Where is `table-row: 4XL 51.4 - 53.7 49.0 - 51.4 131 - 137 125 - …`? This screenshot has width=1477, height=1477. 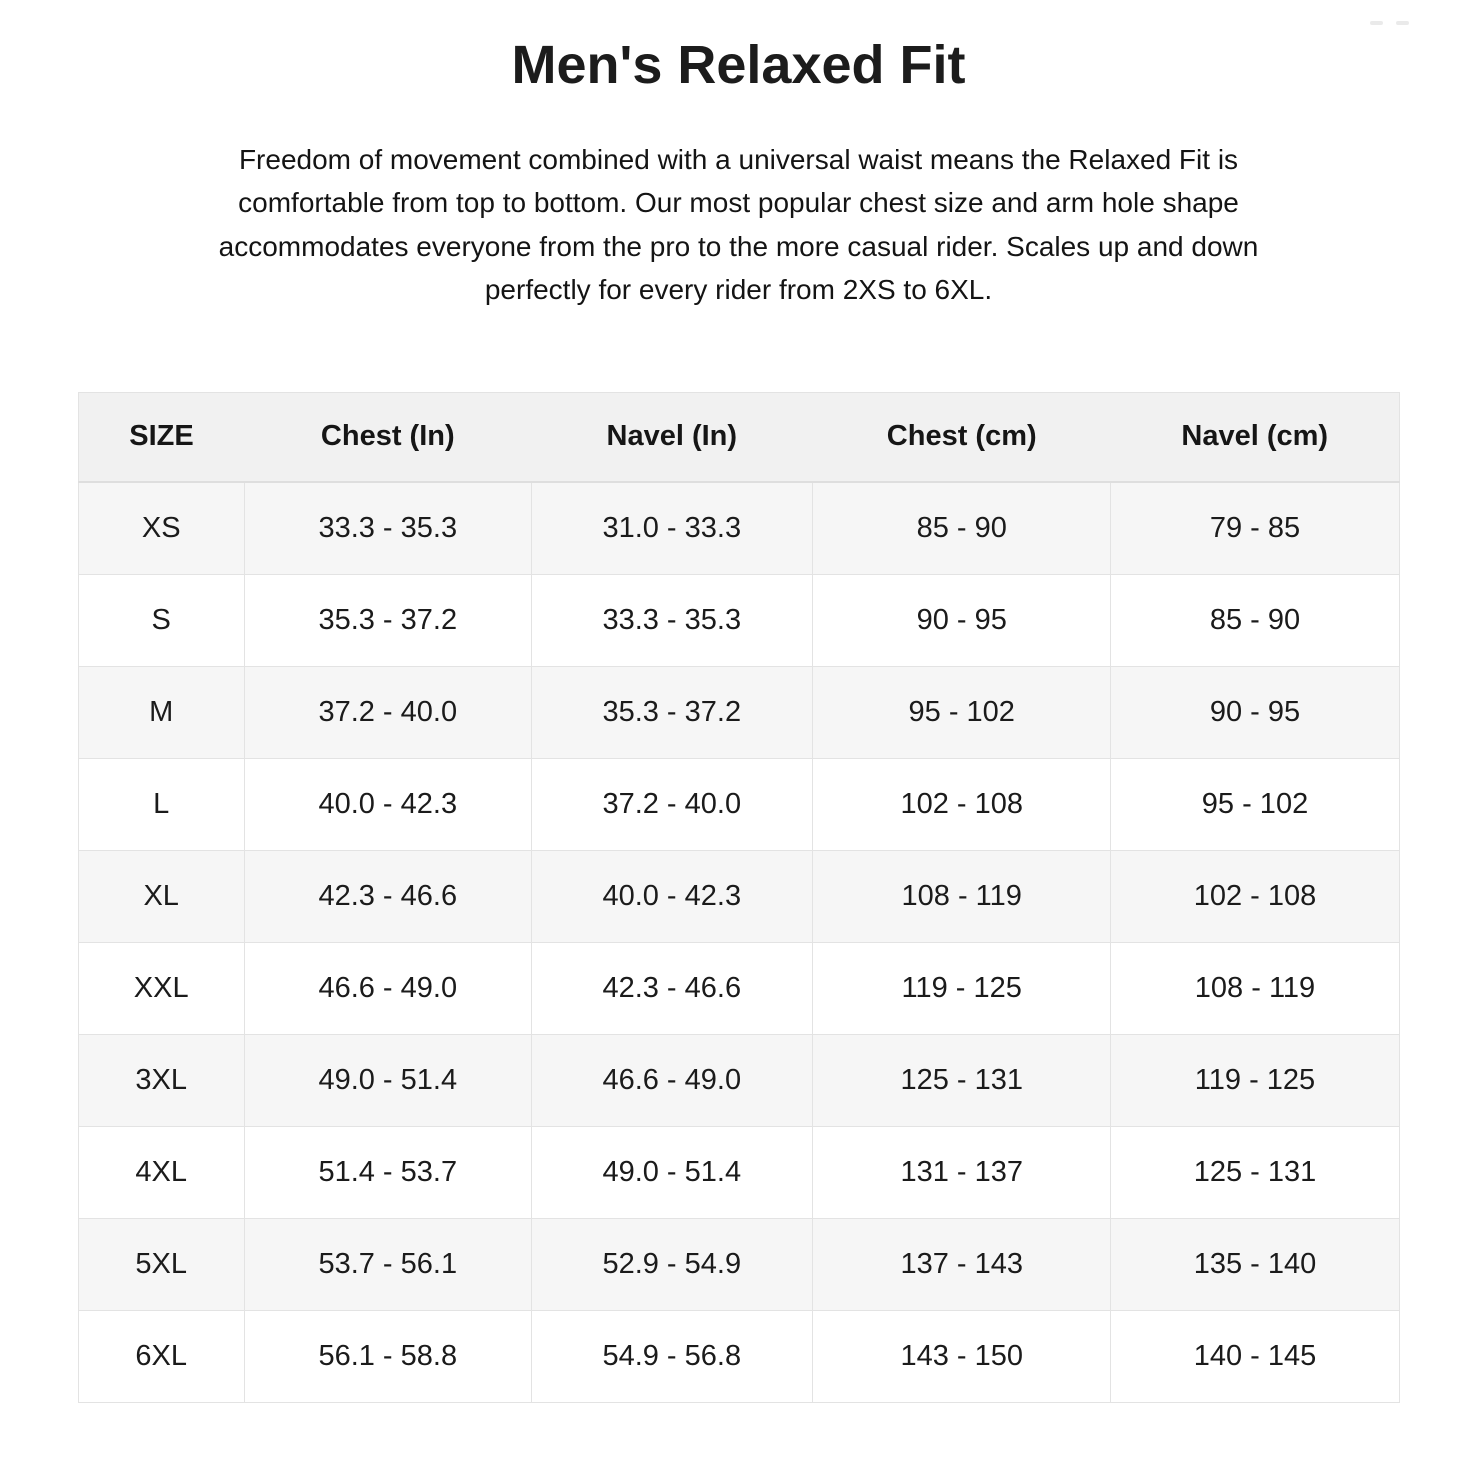
table-row: 4XL 51.4 - 53.7 49.0 - 51.4 131 - 137 125 - … is located at coordinates (738, 1172).